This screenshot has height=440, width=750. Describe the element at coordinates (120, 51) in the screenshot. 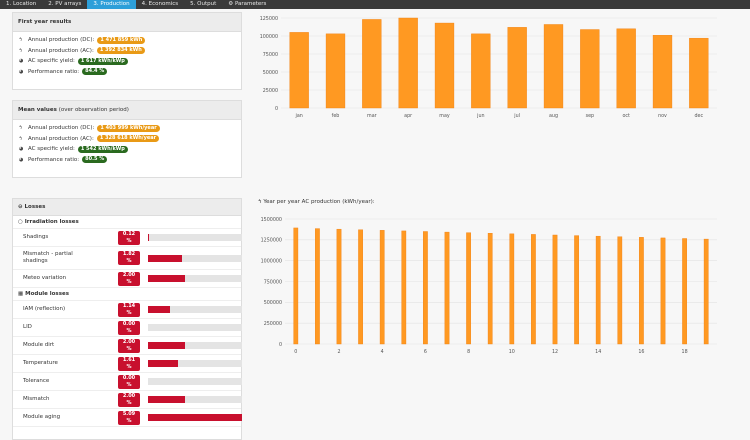

I see `value-badge: 1 392 834 kWh` at that location.